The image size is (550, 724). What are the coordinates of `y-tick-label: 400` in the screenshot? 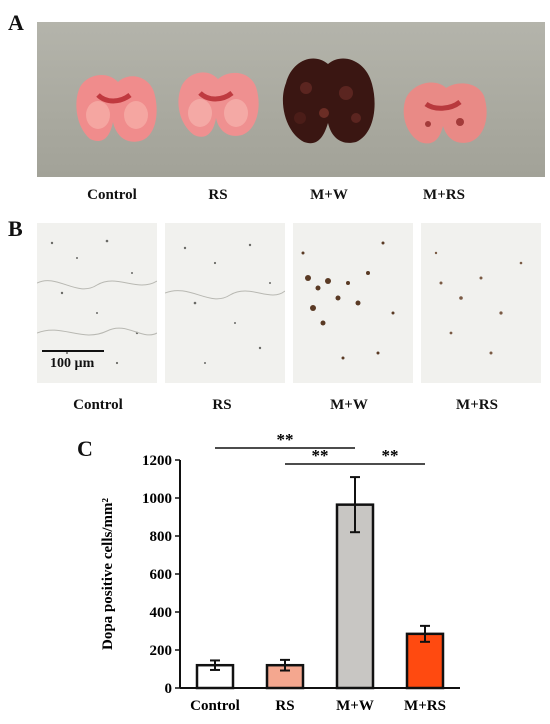 It's located at (161, 613).